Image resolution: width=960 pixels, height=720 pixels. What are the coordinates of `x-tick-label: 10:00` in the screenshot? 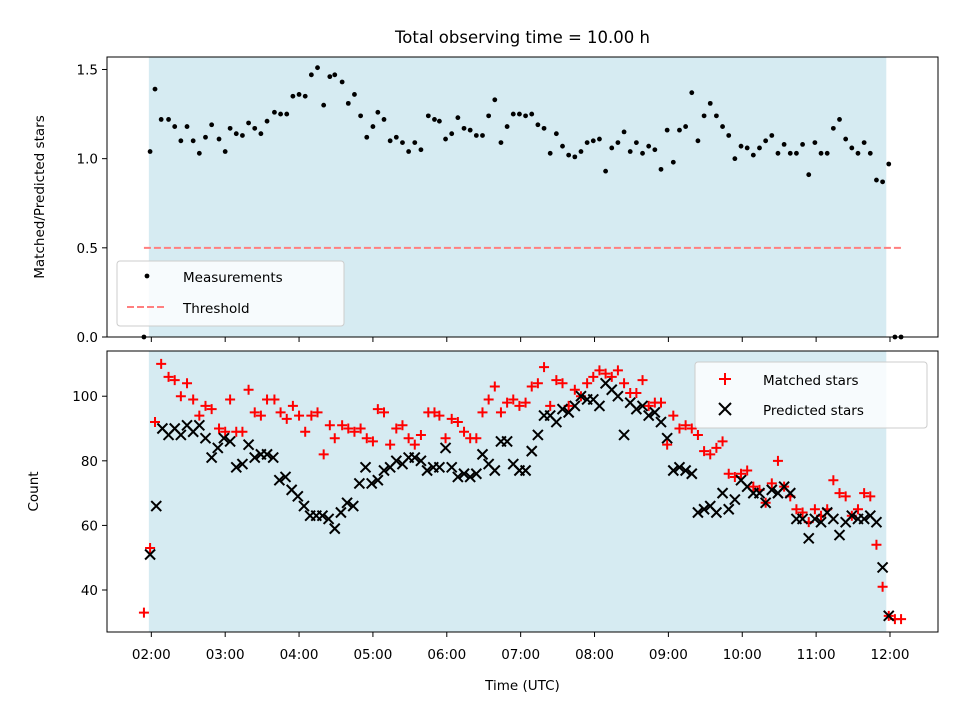 It's located at (742, 655).